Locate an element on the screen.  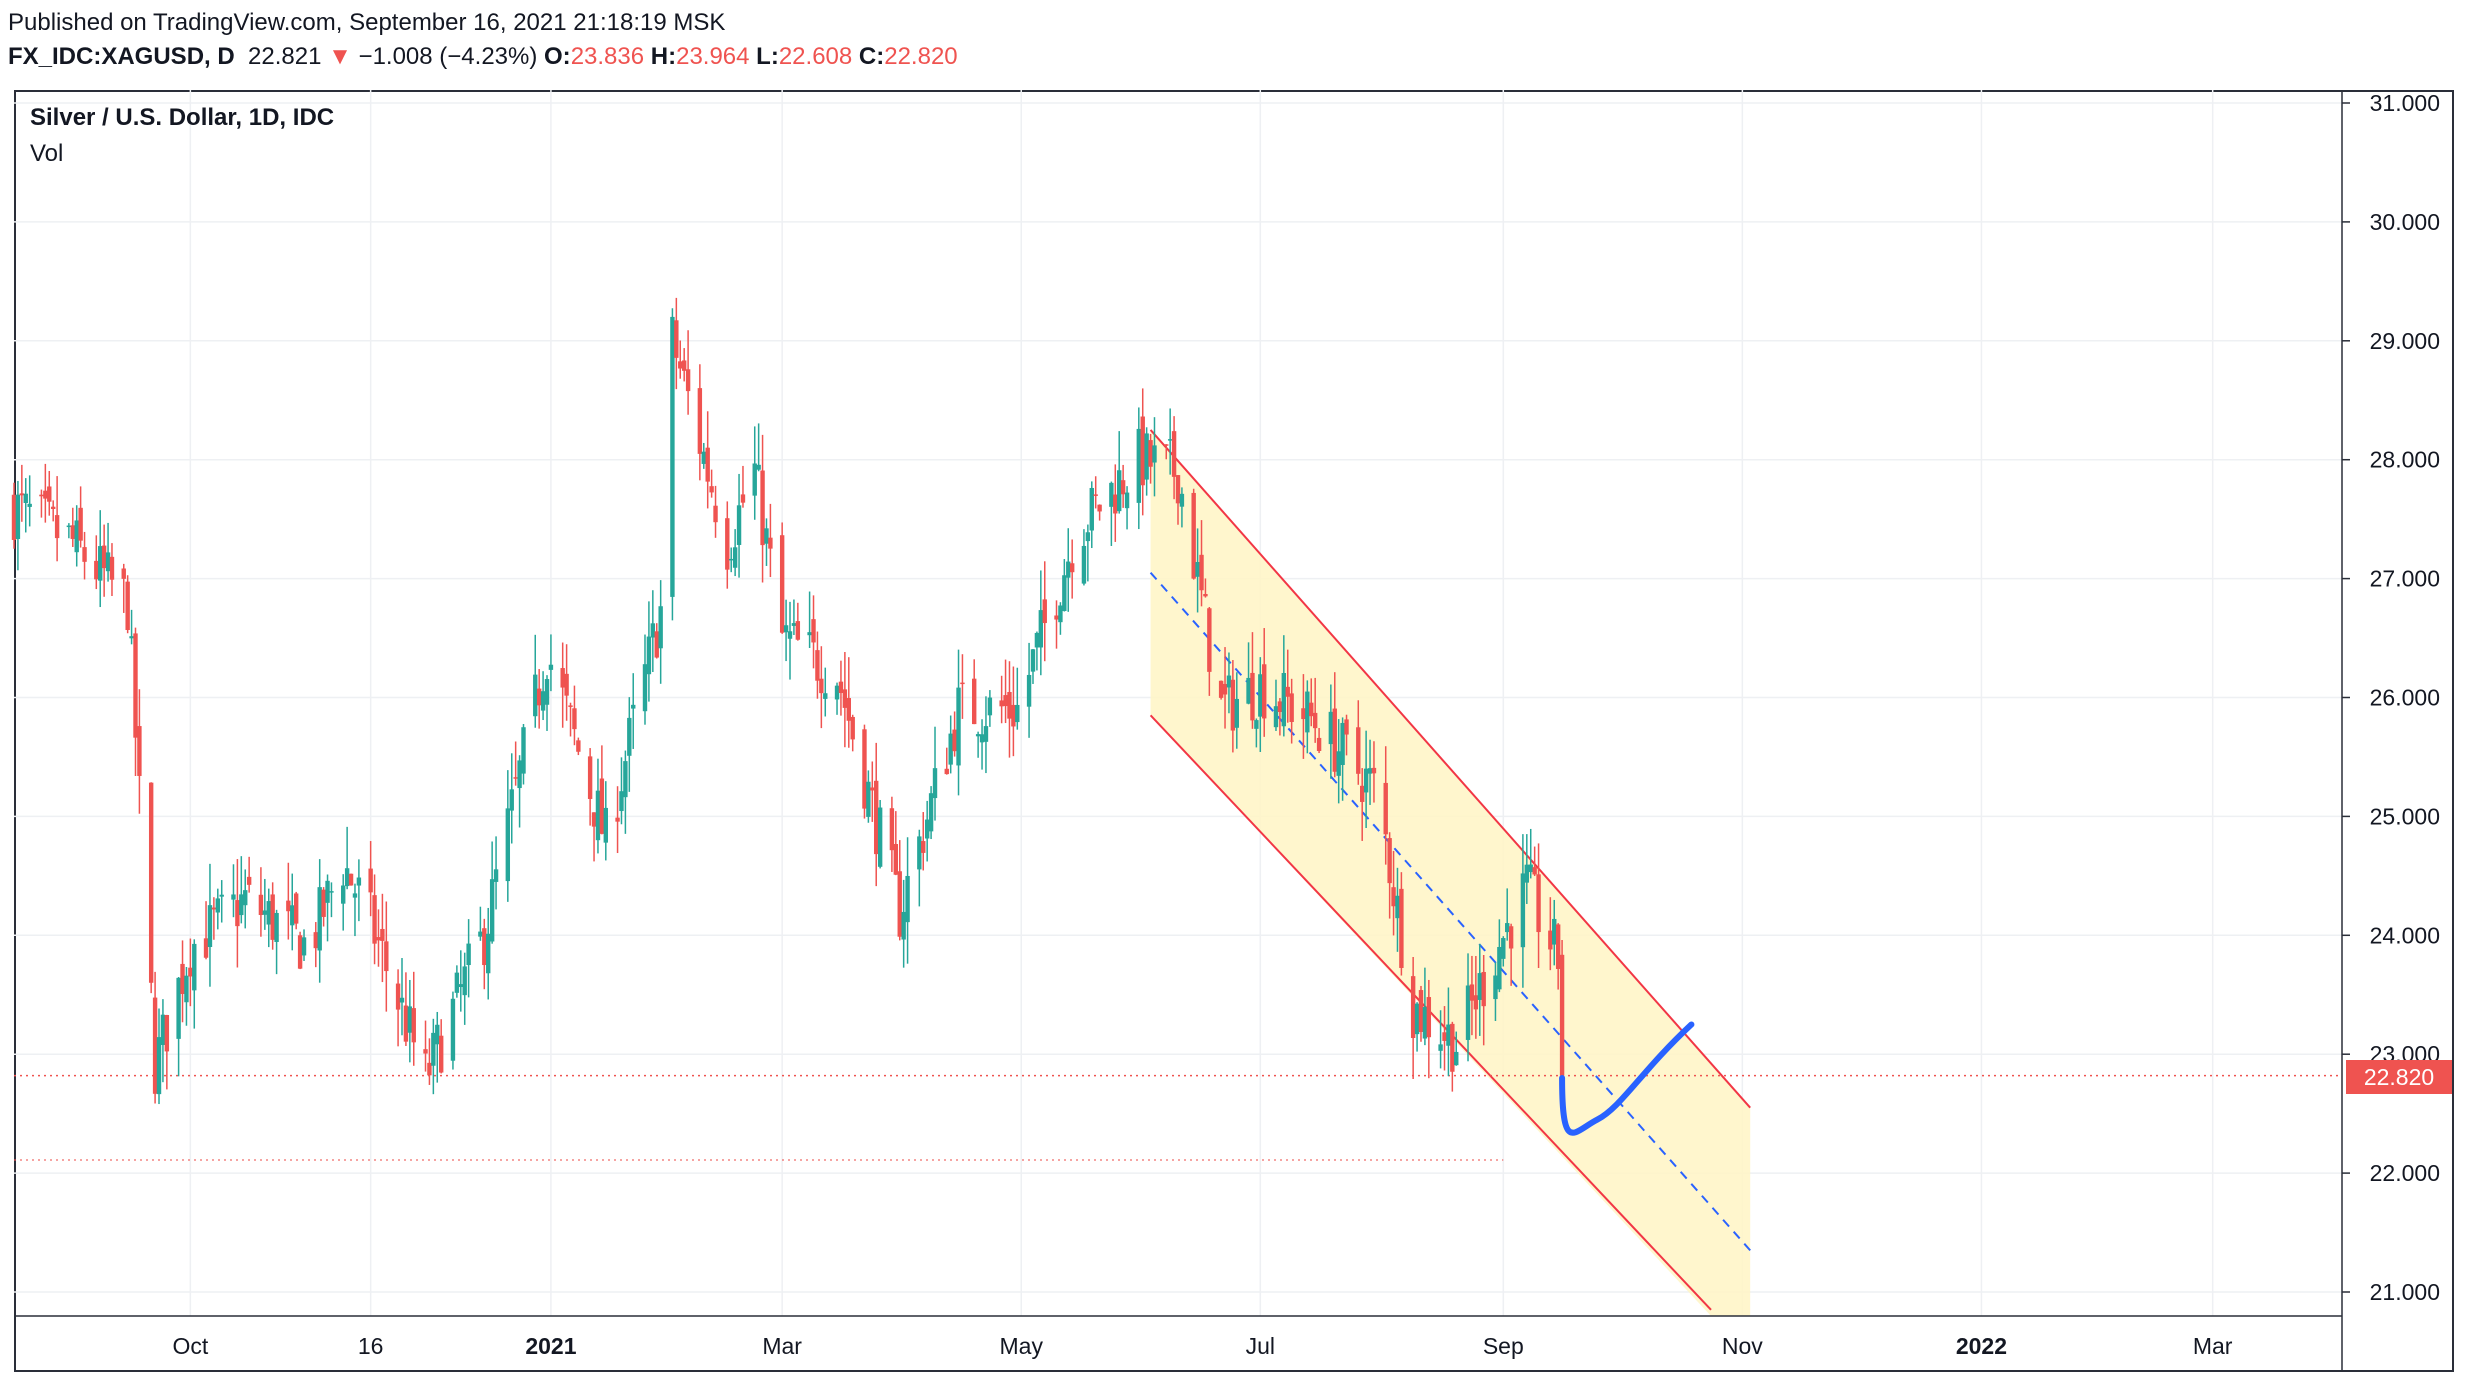
y-tick-label: 22.000 is located at coordinates (2405, 1173).